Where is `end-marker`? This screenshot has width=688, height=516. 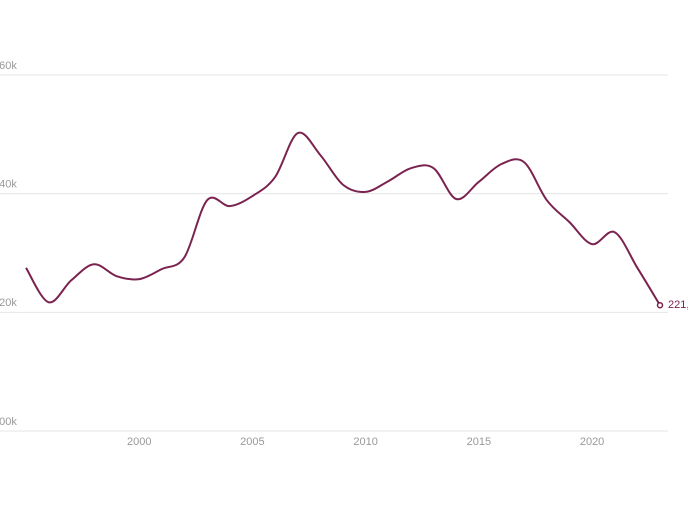 end-marker is located at coordinates (660, 305).